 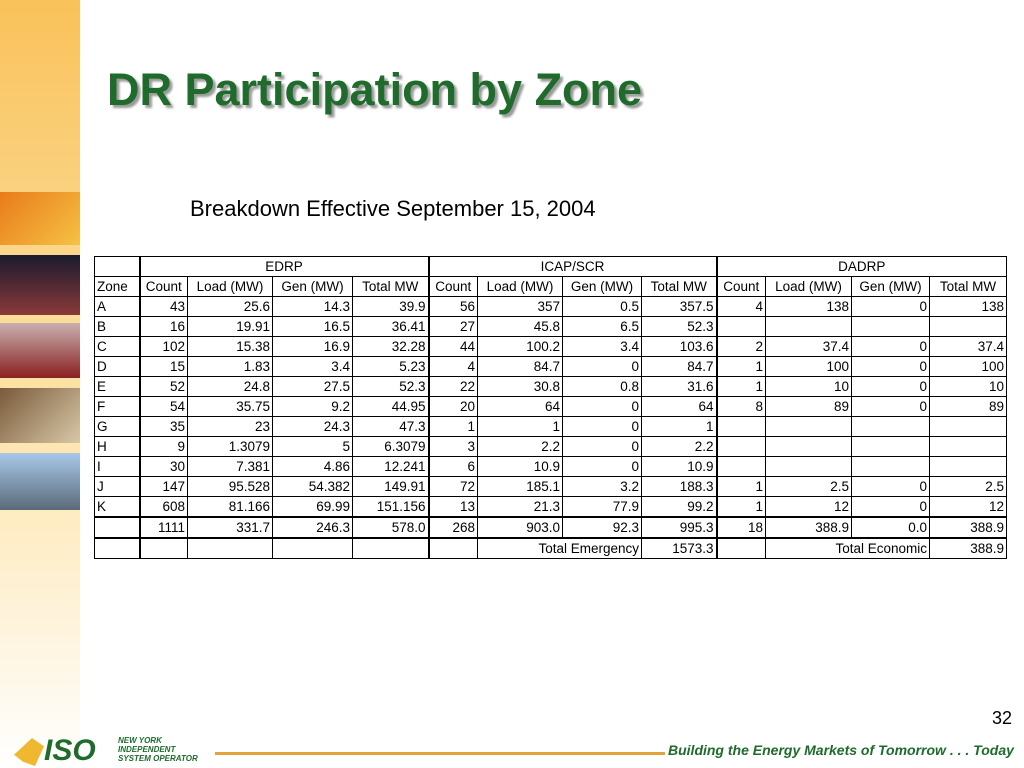 What do you see at coordinates (559, 548) in the screenshot?
I see `summary-label: Total Emergency` at bounding box center [559, 548].